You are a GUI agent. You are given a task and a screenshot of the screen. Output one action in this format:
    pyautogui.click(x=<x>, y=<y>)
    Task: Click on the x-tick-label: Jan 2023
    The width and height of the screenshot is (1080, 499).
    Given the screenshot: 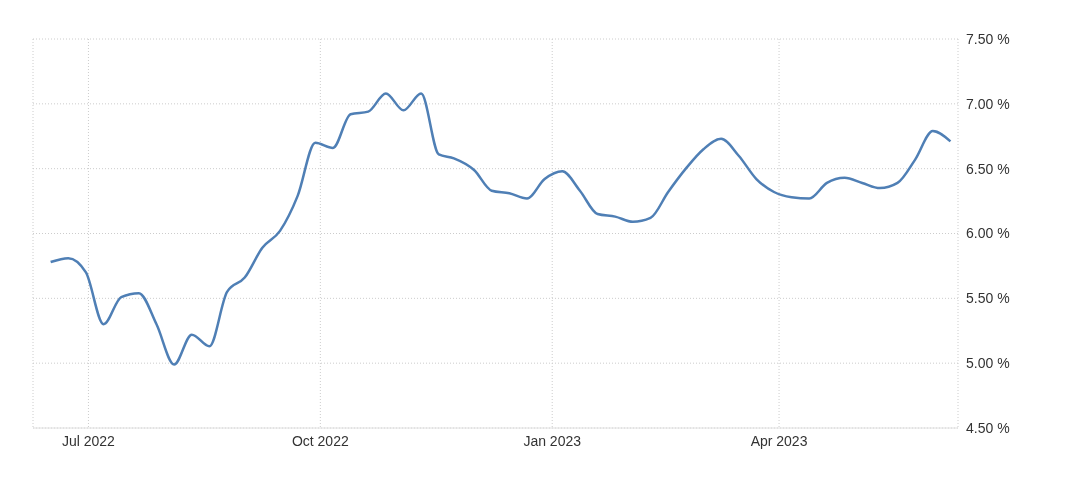 What is the action you would take?
    pyautogui.click(x=552, y=440)
    